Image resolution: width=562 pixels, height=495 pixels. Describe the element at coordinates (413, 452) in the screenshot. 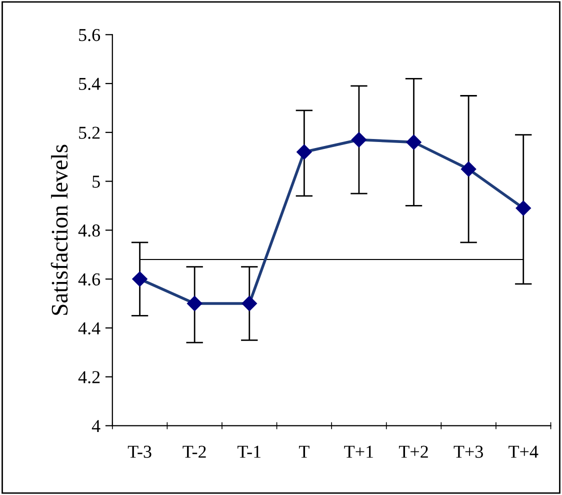

I see `x-tick-label: T+2` at that location.